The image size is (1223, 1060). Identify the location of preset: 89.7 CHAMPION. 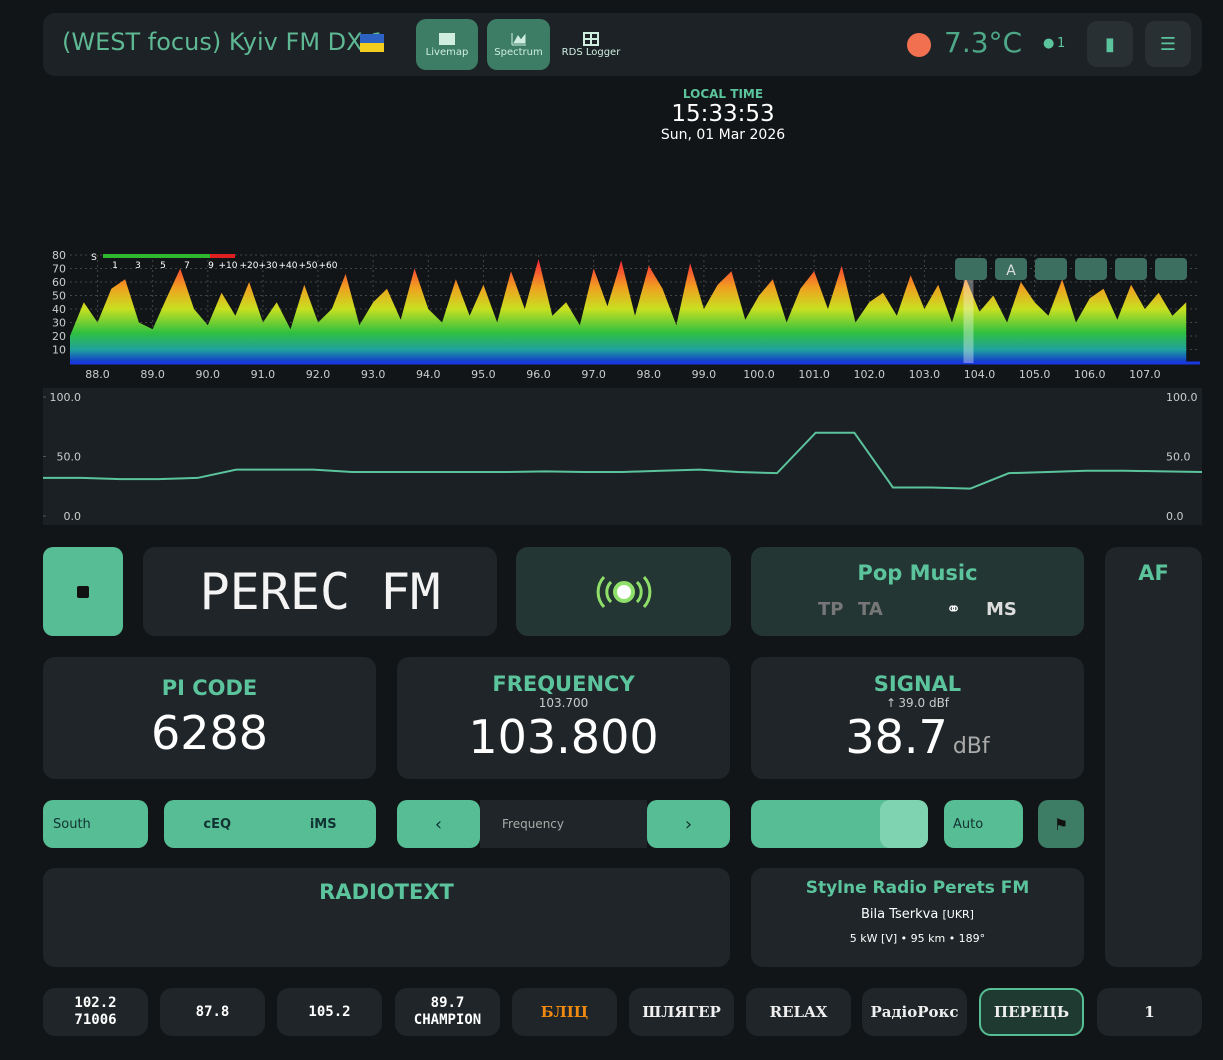
(447, 1012).